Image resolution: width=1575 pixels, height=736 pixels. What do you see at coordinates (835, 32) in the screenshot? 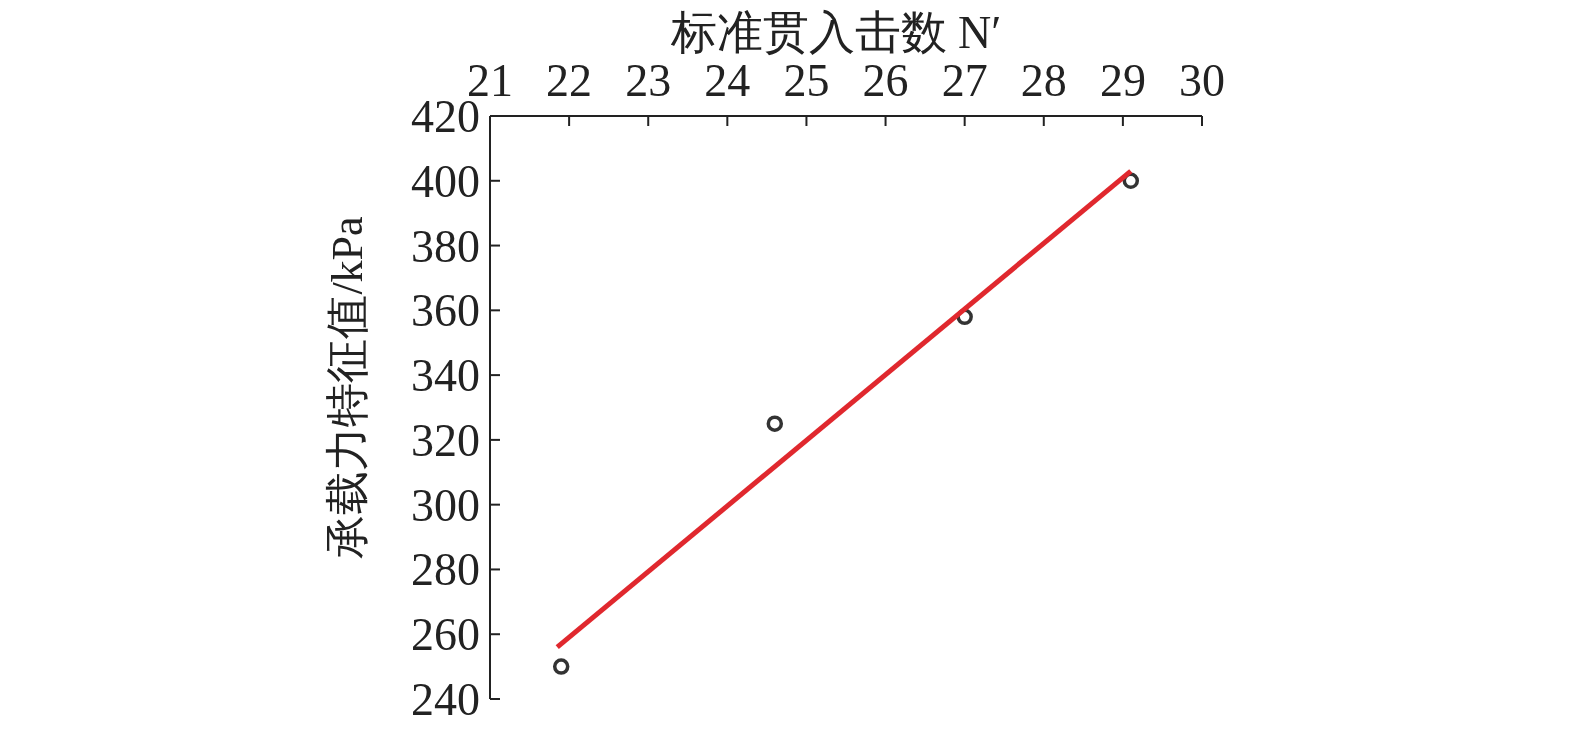
I see `x-axis-title: 标准贯入击数 N′` at bounding box center [835, 32].